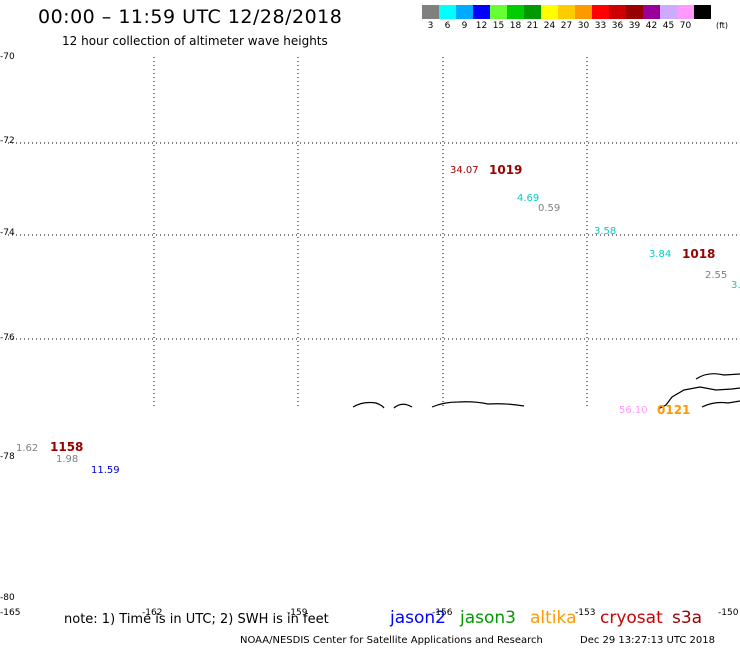 The height and width of the screenshot is (650, 740). I want to click on y-tick-label: -78, so click(7, 457).